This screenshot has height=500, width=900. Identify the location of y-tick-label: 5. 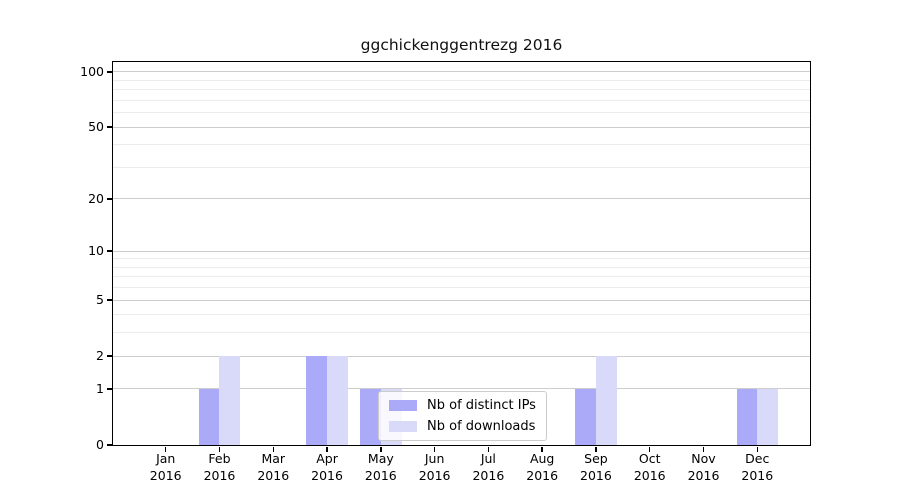
(100, 300).